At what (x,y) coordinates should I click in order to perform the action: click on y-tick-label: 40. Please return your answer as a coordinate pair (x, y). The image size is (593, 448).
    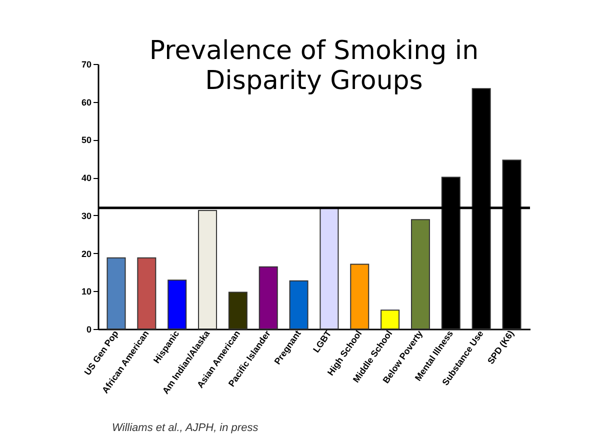
    Looking at the image, I should click on (86, 178).